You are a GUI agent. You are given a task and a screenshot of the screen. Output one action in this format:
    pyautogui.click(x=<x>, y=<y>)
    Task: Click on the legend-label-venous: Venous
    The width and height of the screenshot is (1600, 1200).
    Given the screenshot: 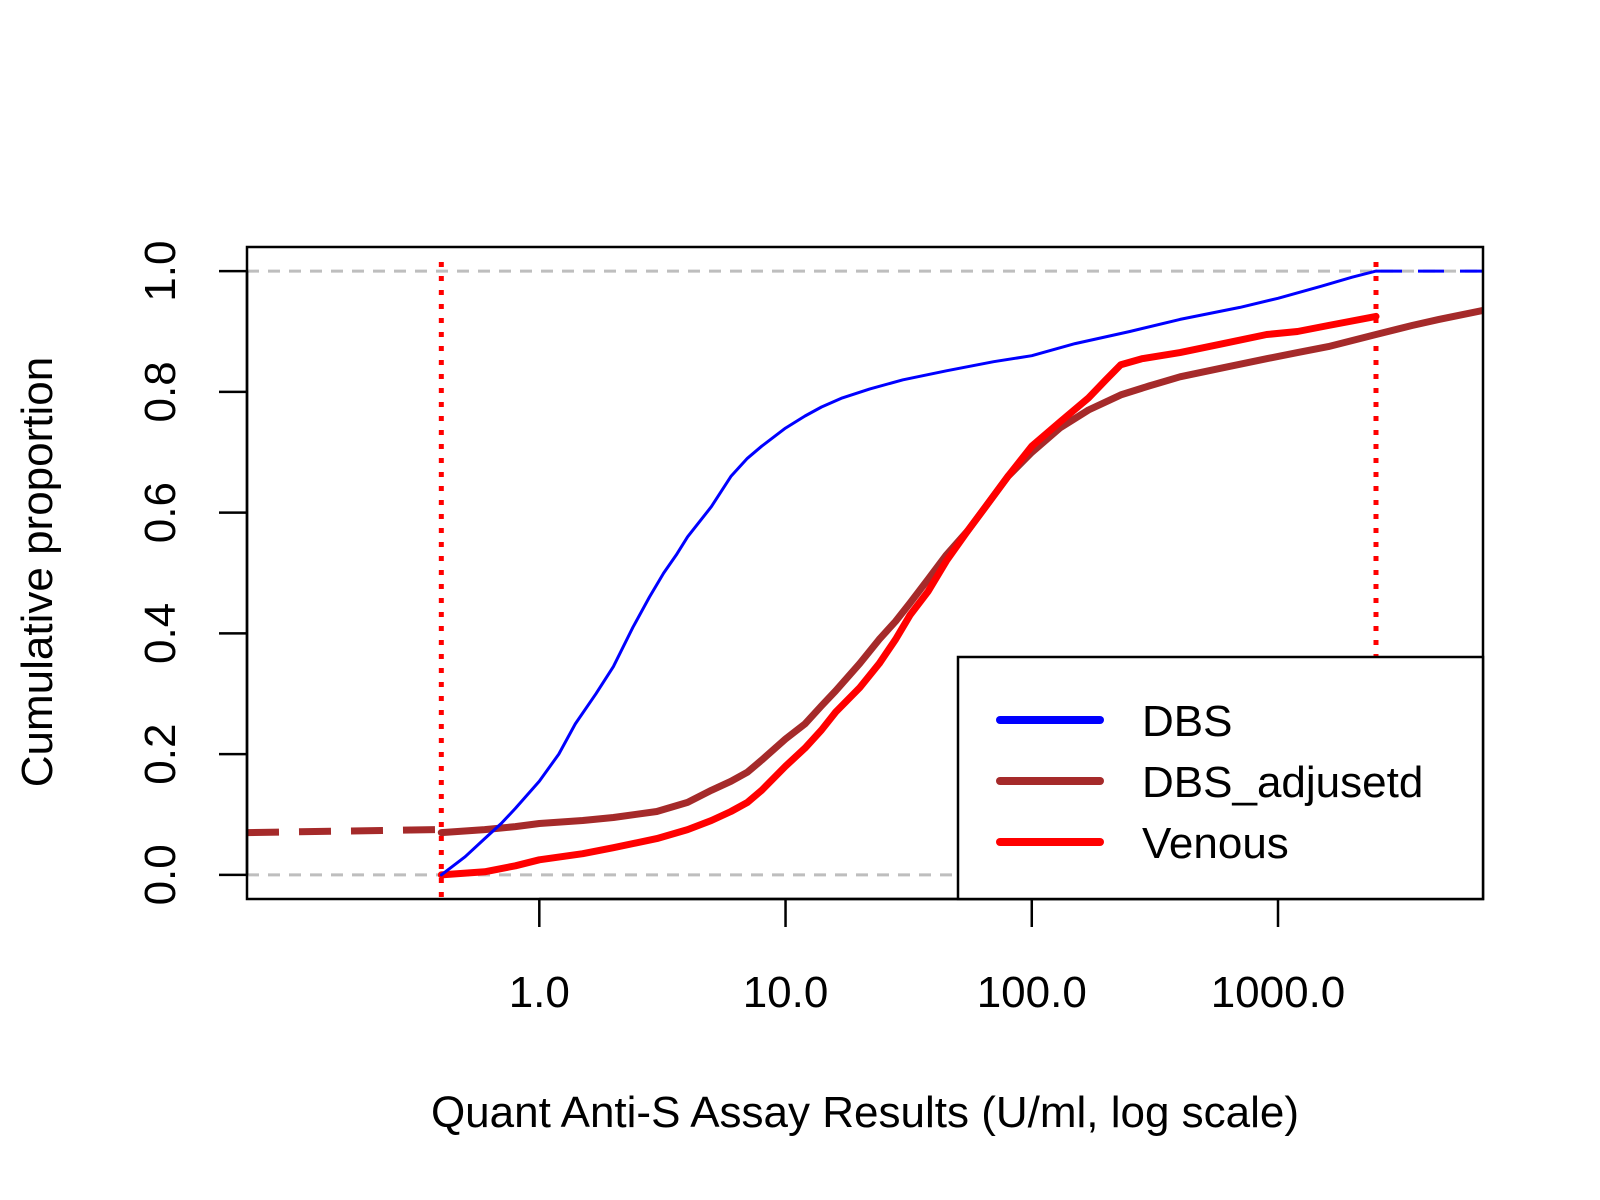 What is the action you would take?
    pyautogui.click(x=1215, y=843)
    